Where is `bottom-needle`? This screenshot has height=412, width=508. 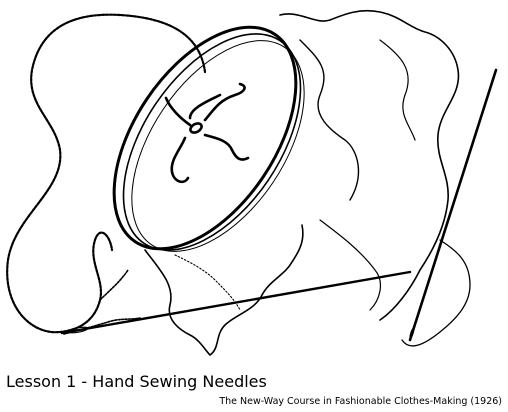 bottom-needle is located at coordinates (236, 302).